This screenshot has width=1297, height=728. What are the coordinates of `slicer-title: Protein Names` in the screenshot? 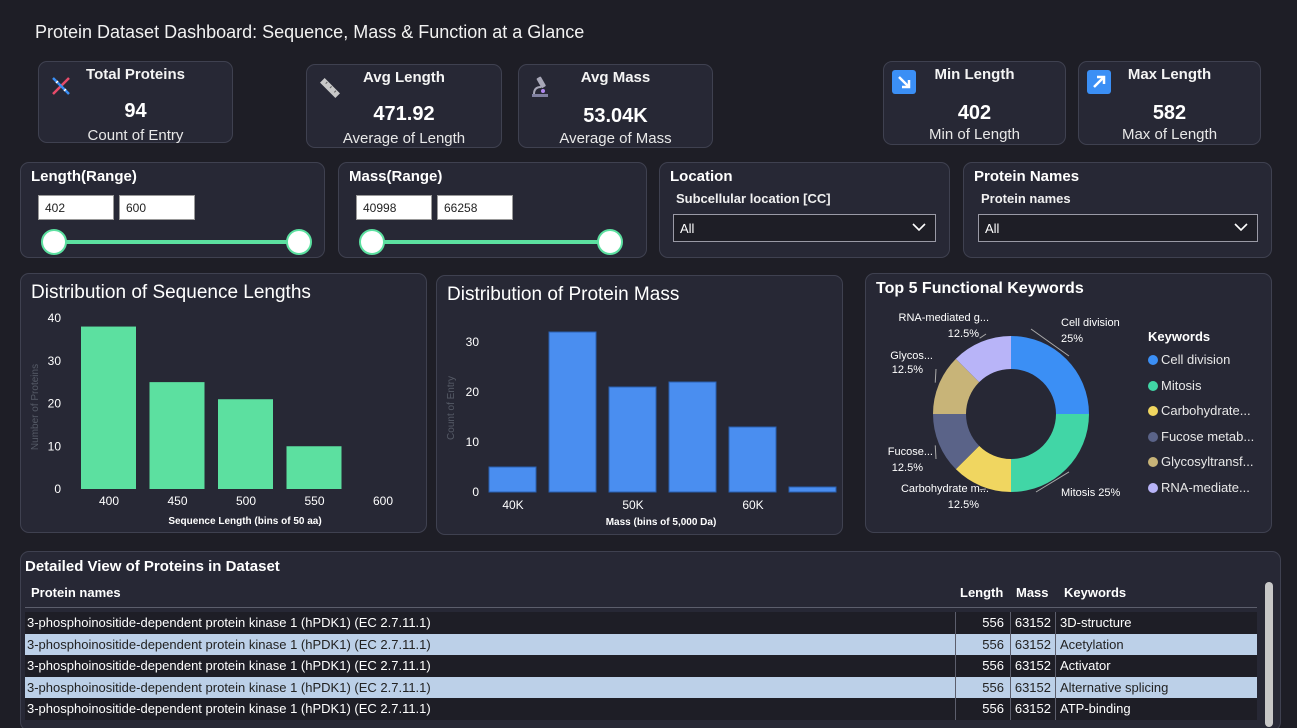 It's located at (1027, 176).